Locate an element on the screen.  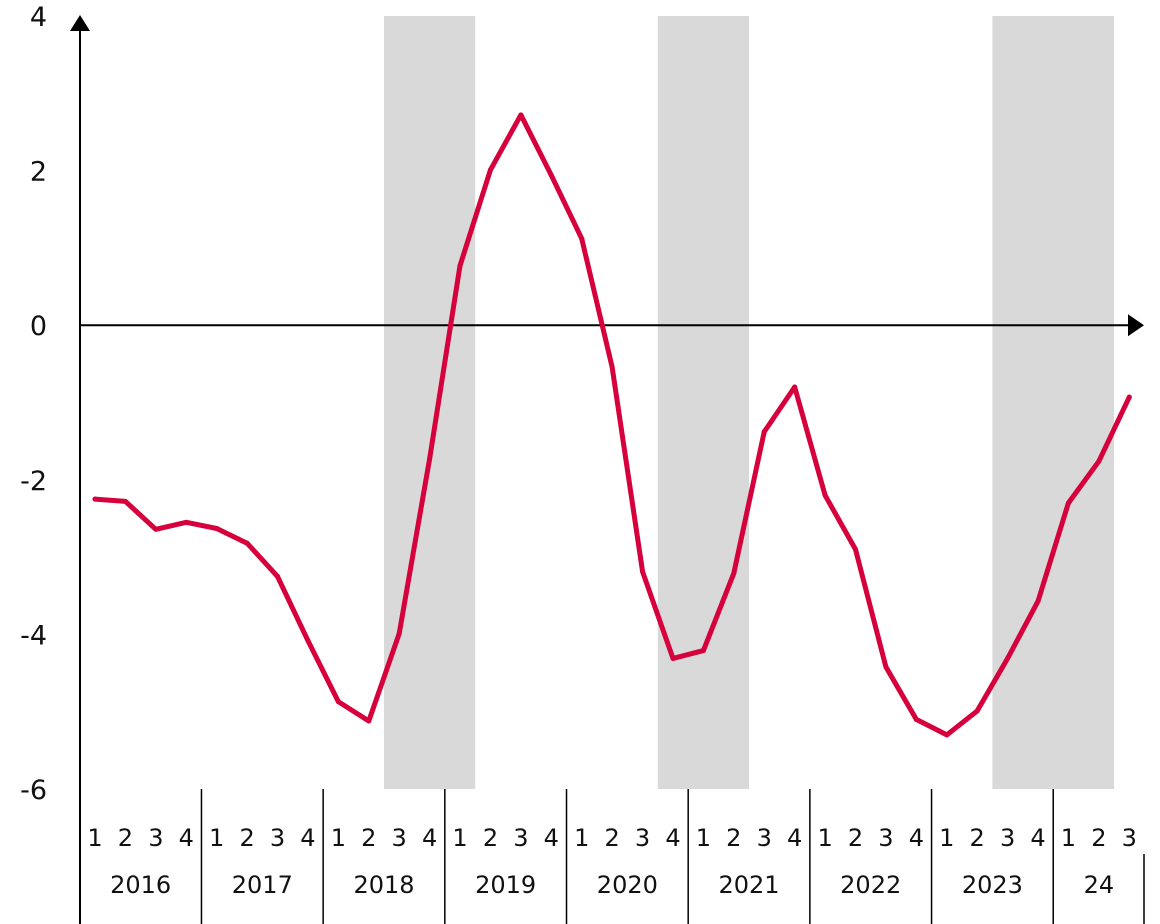
y-tick-label: 0 is located at coordinates (38, 326).